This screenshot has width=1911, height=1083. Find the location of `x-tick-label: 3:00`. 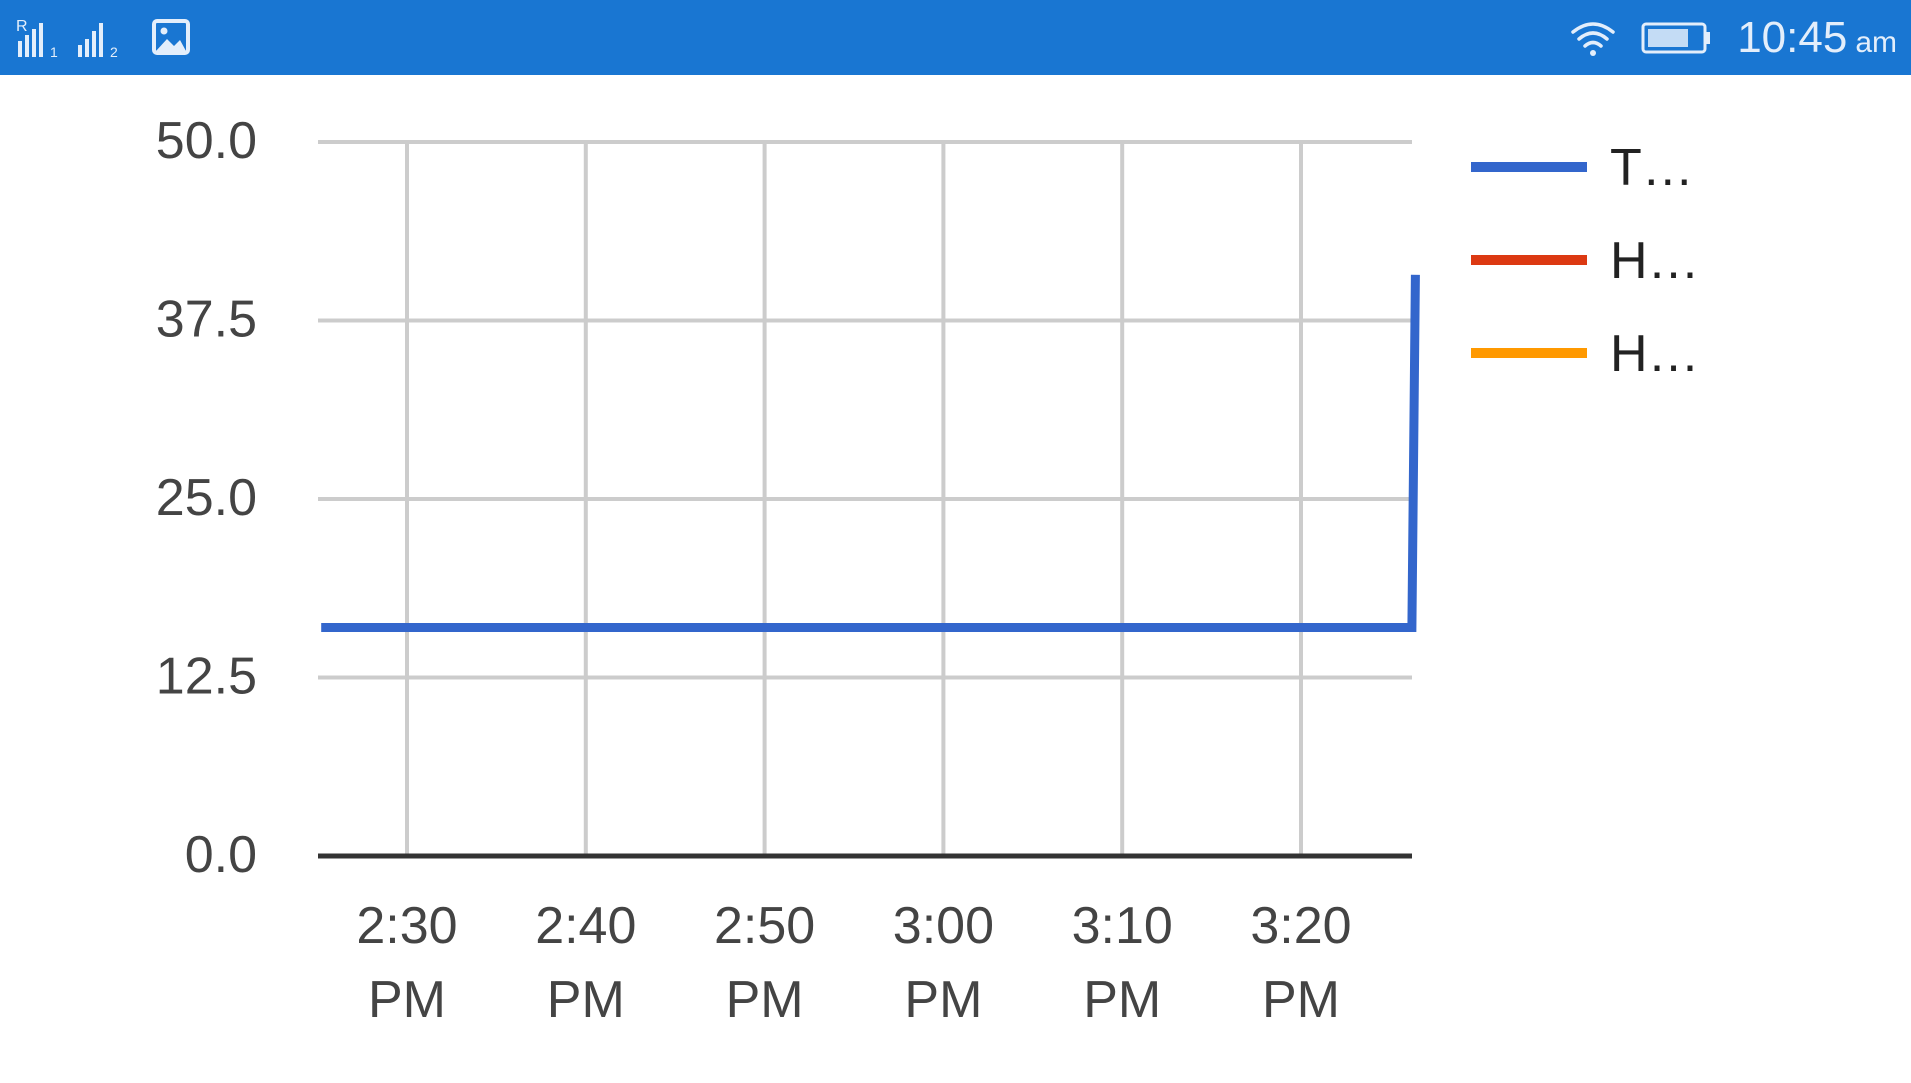

x-tick-label: 3:00 is located at coordinates (943, 926).